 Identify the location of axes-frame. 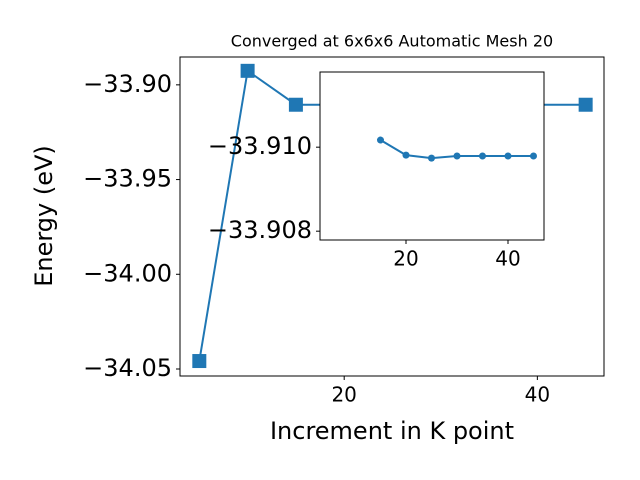
(432, 156).